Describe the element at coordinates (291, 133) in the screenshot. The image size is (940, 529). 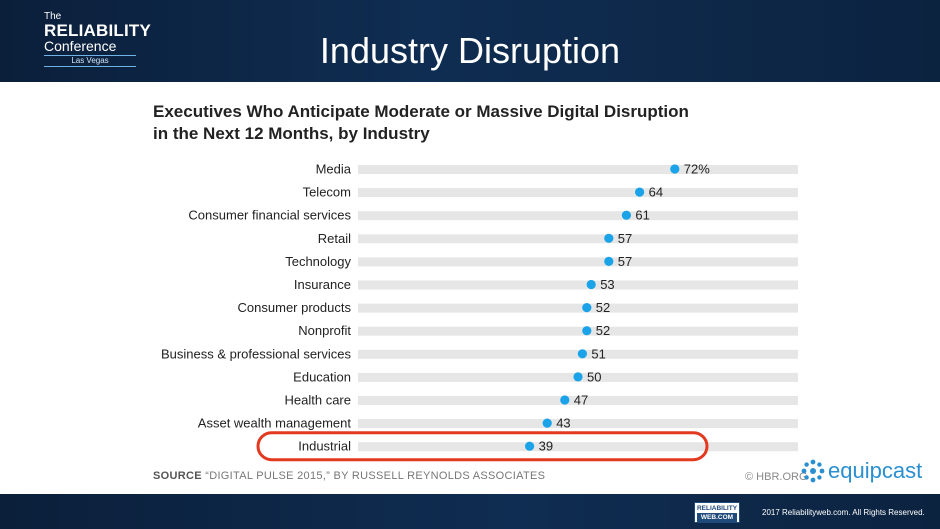
I see `chart-title-line-2: in the Next 12 Months, by Industry` at that location.